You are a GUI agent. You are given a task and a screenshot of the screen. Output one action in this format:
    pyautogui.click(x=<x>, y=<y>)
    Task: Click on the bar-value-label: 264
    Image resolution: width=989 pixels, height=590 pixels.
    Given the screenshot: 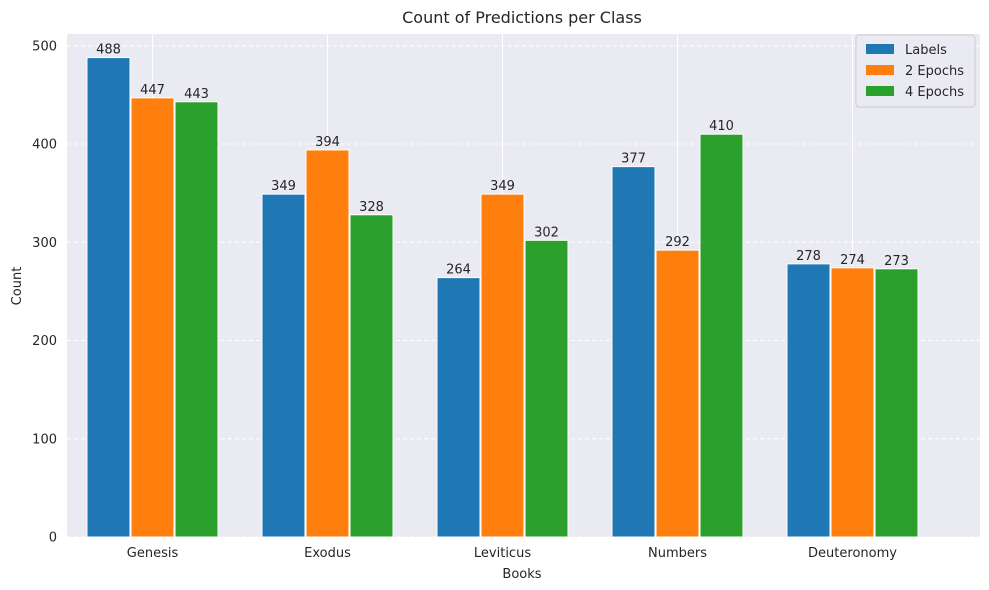 What is the action you would take?
    pyautogui.click(x=458, y=270)
    